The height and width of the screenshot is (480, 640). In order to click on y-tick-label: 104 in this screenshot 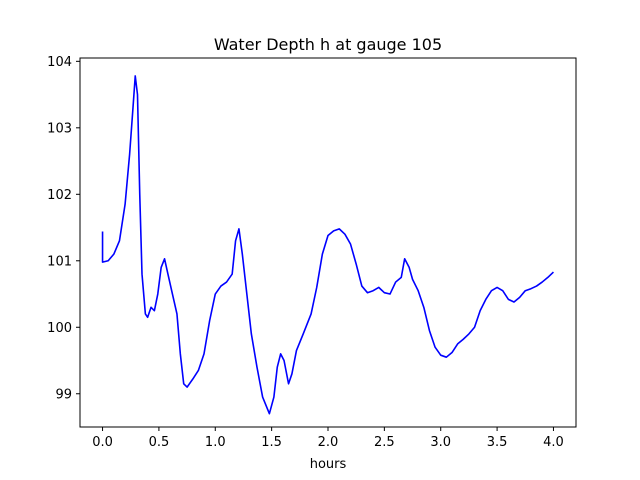, I will do `click(59, 62)`.